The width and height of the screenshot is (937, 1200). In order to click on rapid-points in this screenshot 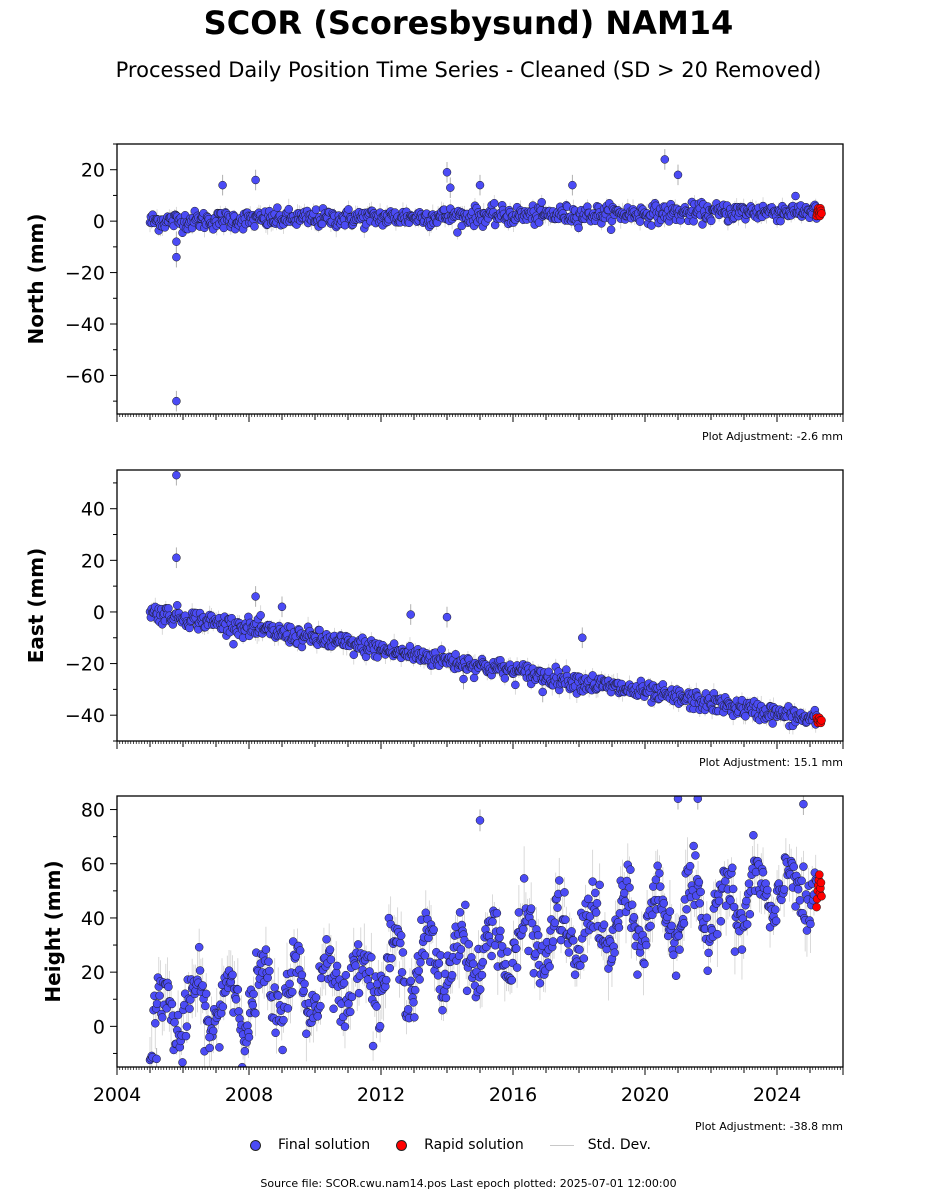, I will do `click(819, 891)`.